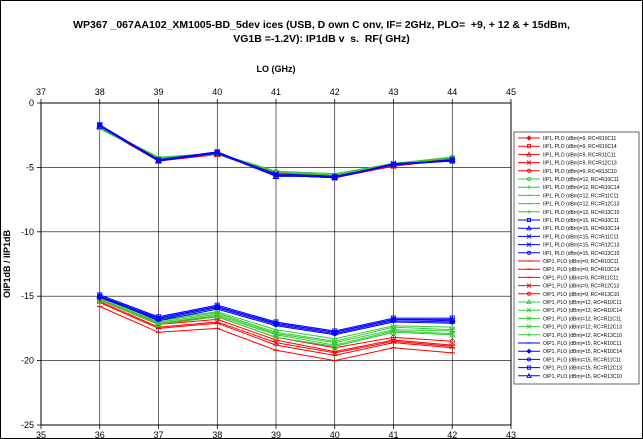  I want to click on legend-item: IIP1, PLO (dBm)=15, RC=R11C11, so click(568, 237).